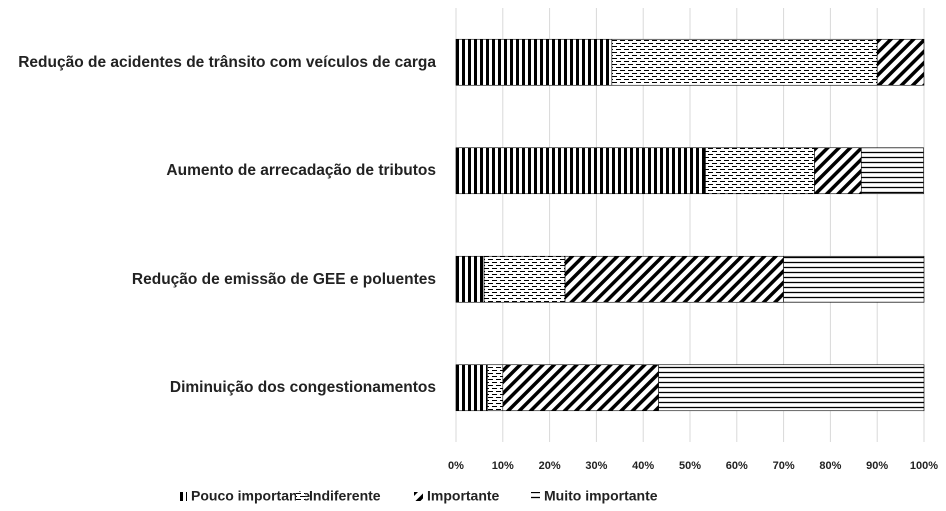 This screenshot has width=946, height=511. I want to click on x-tick-label: 70%, so click(784, 466).